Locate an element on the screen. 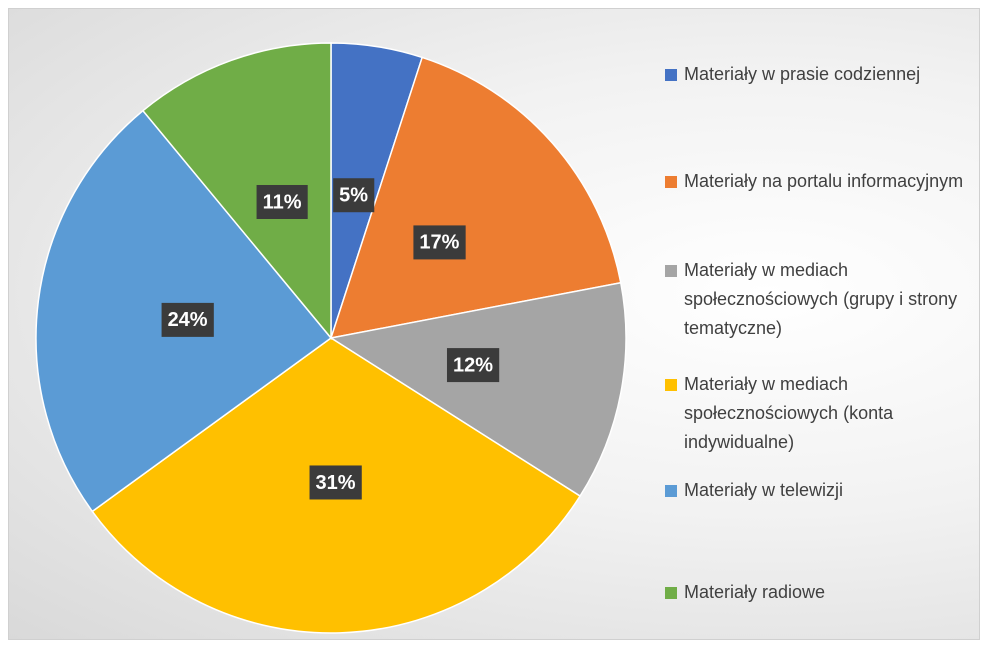 This screenshot has width=989, height=648. data-label: 12% is located at coordinates (473, 365).